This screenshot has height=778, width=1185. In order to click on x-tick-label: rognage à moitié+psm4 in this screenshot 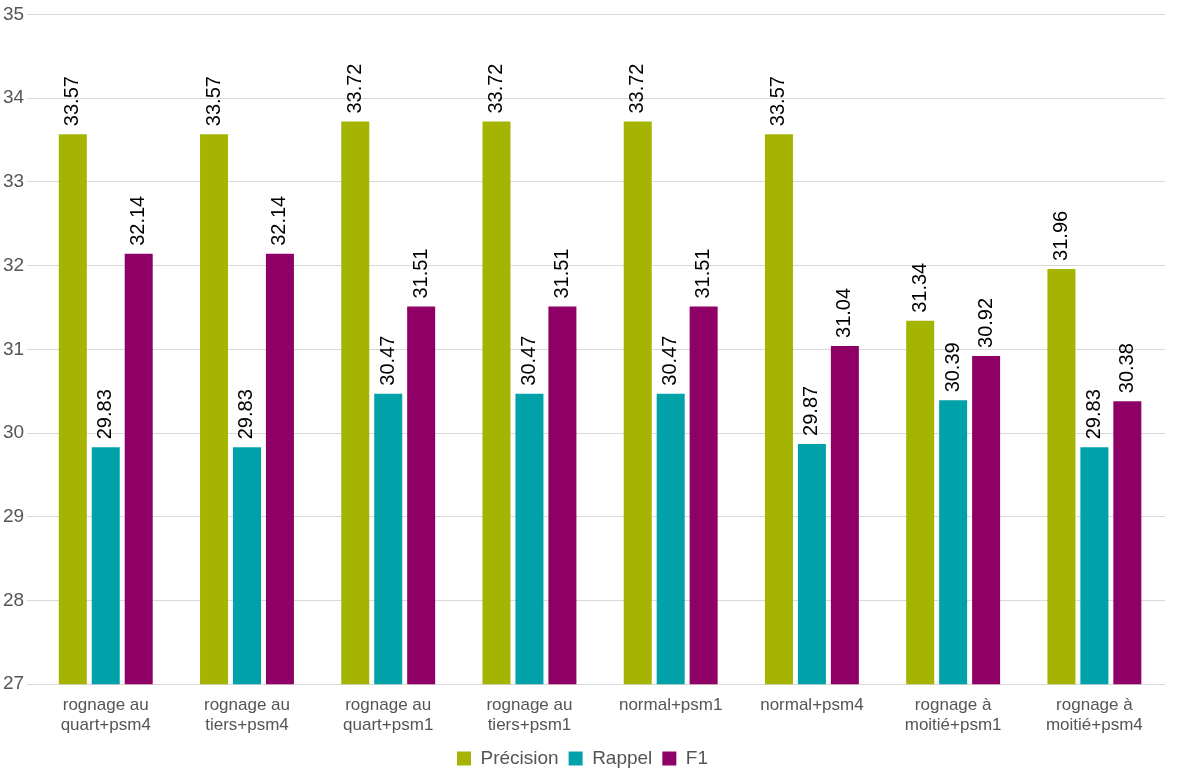, I will do `click(1094, 715)`.